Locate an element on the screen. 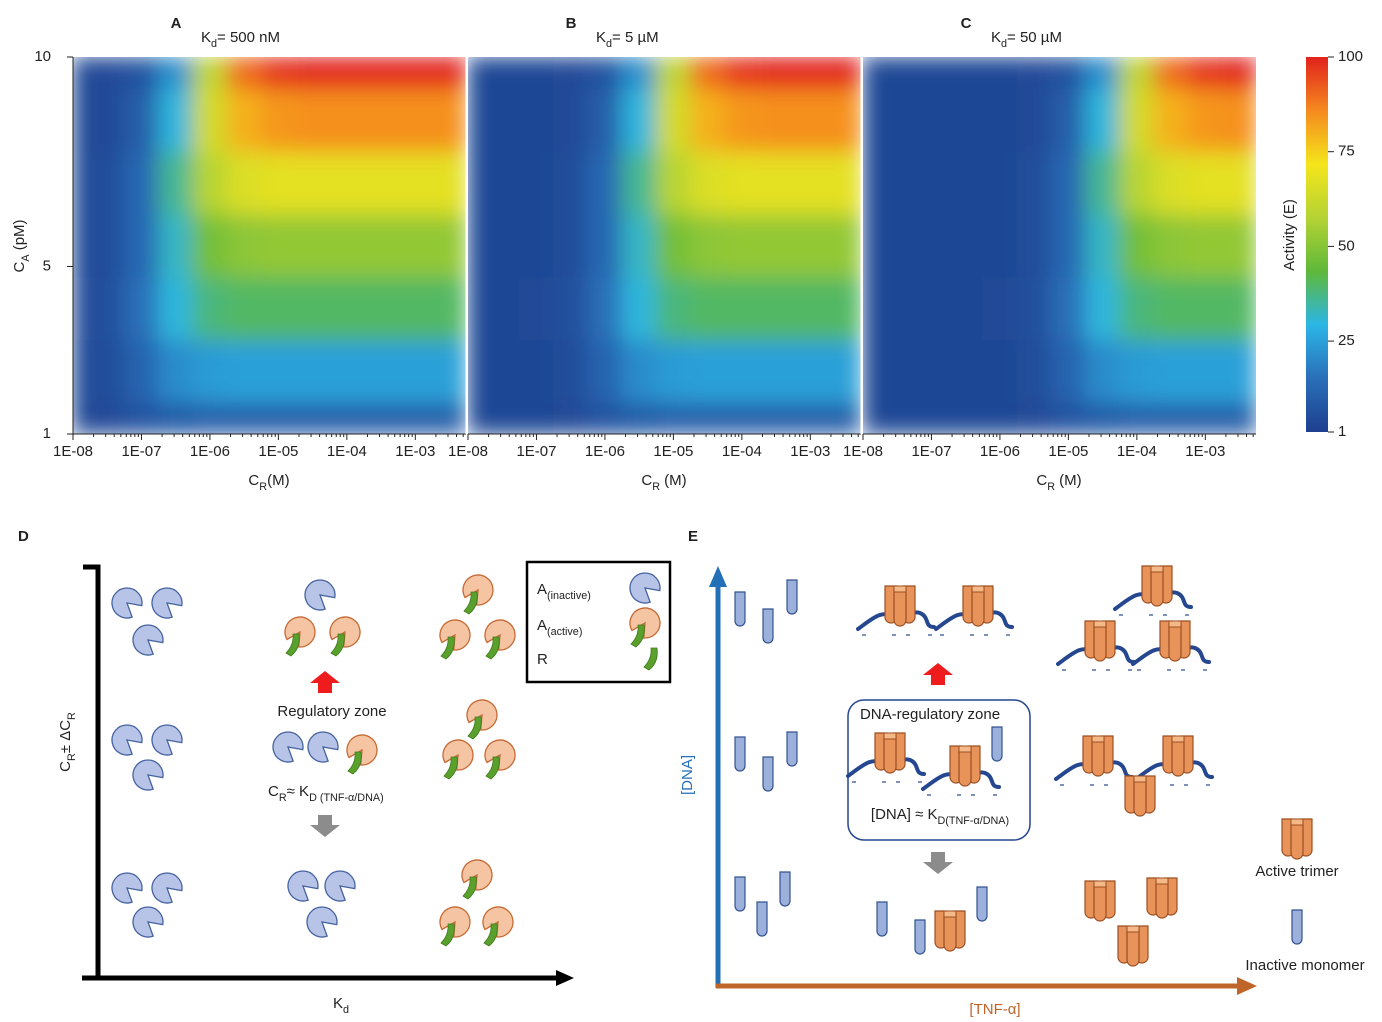  chart-title-part: = 5 µM is located at coordinates (635, 37).